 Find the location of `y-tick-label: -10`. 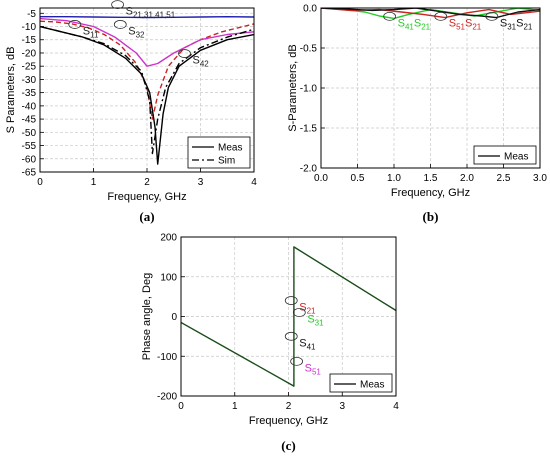

y-tick-label: -10 is located at coordinates (29, 27).